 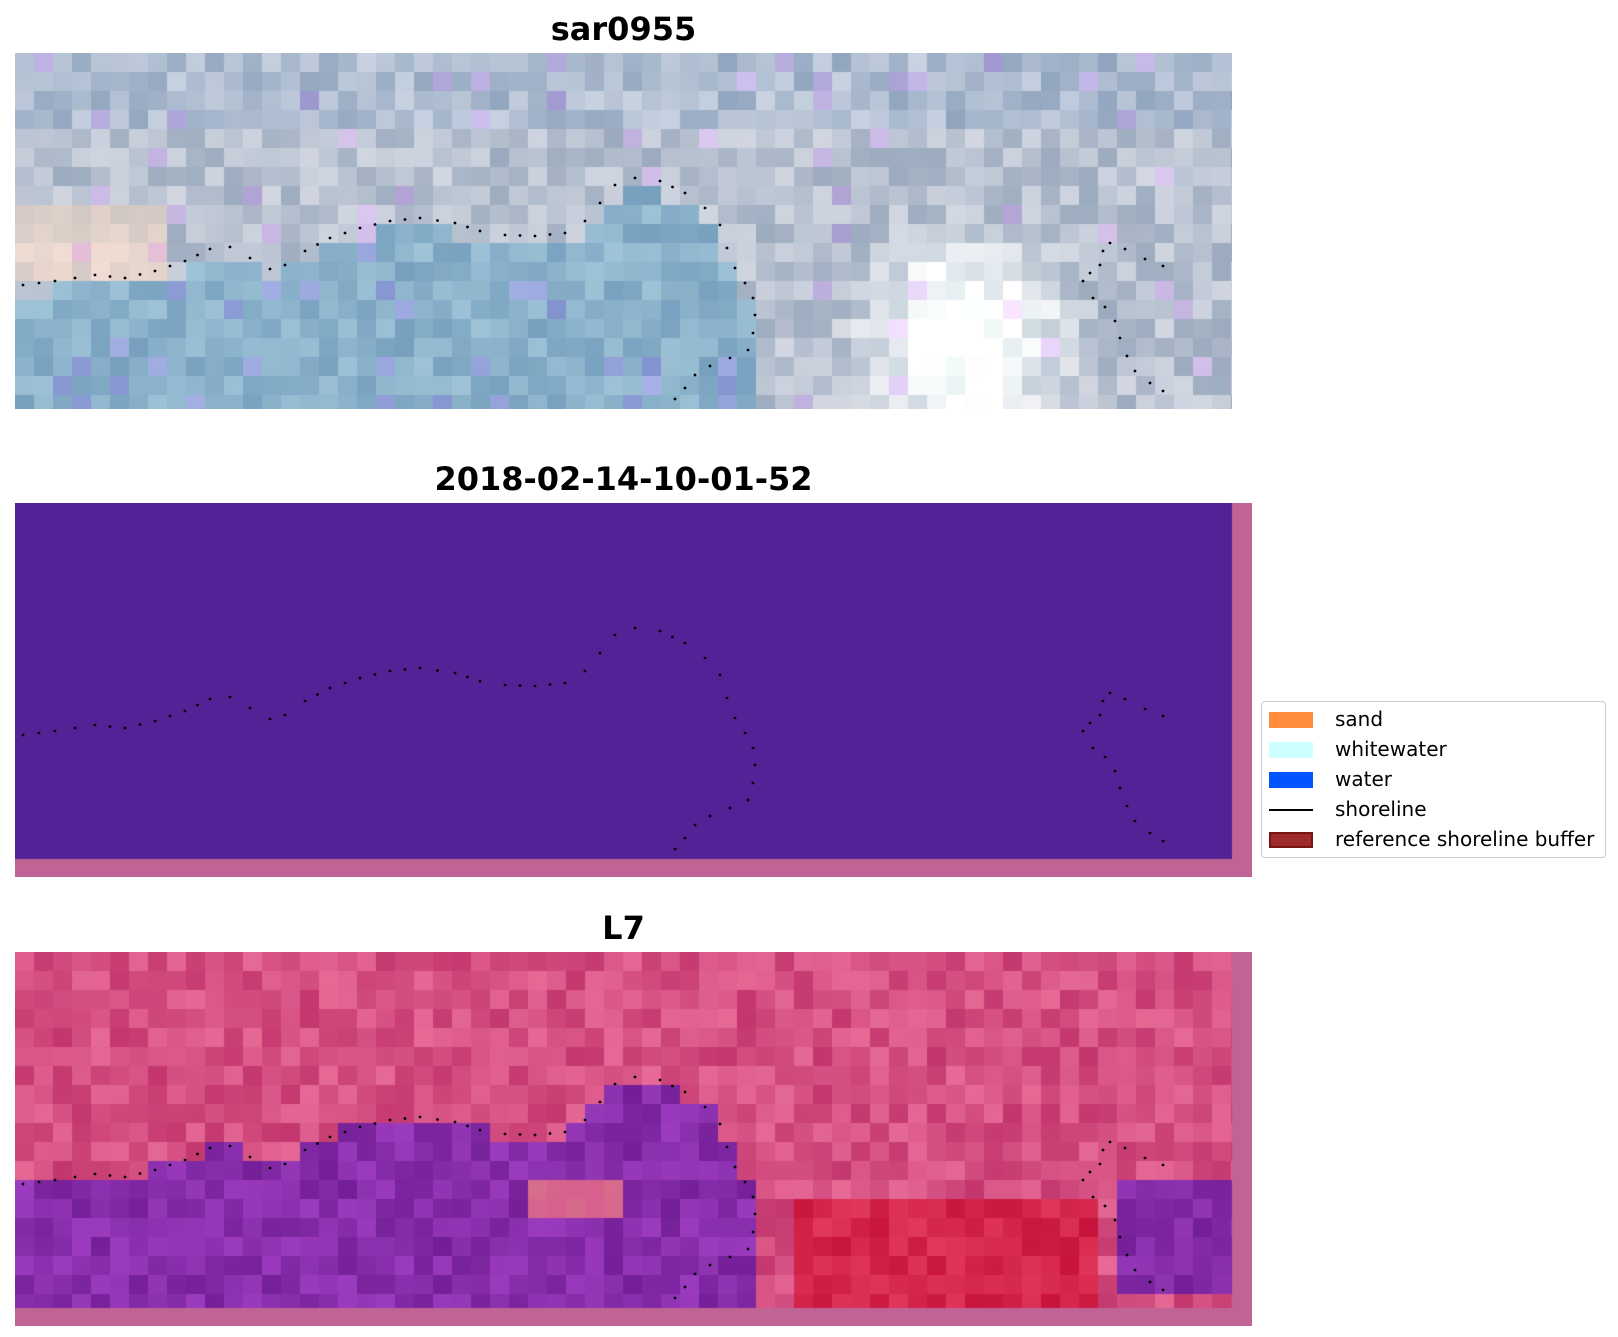 What do you see at coordinates (1434, 719) in the screenshot?
I see `legend-item-sand: sand` at bounding box center [1434, 719].